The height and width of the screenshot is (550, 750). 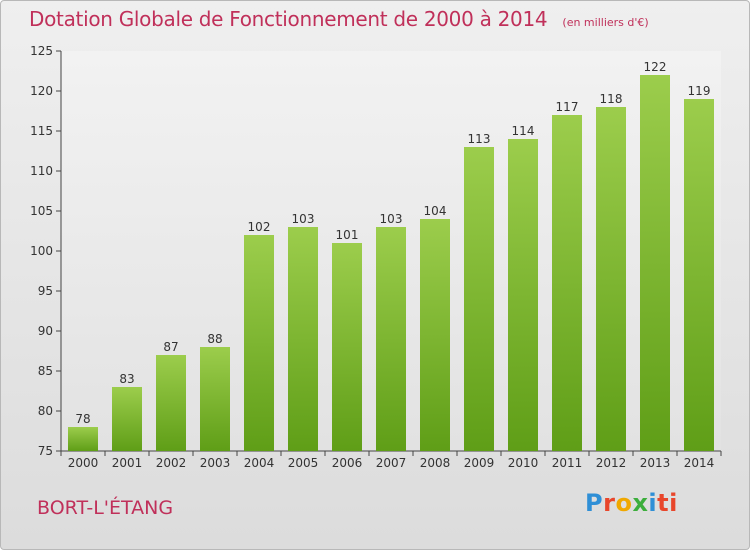 What do you see at coordinates (624, 503) in the screenshot?
I see `logo-letter: o` at bounding box center [624, 503].